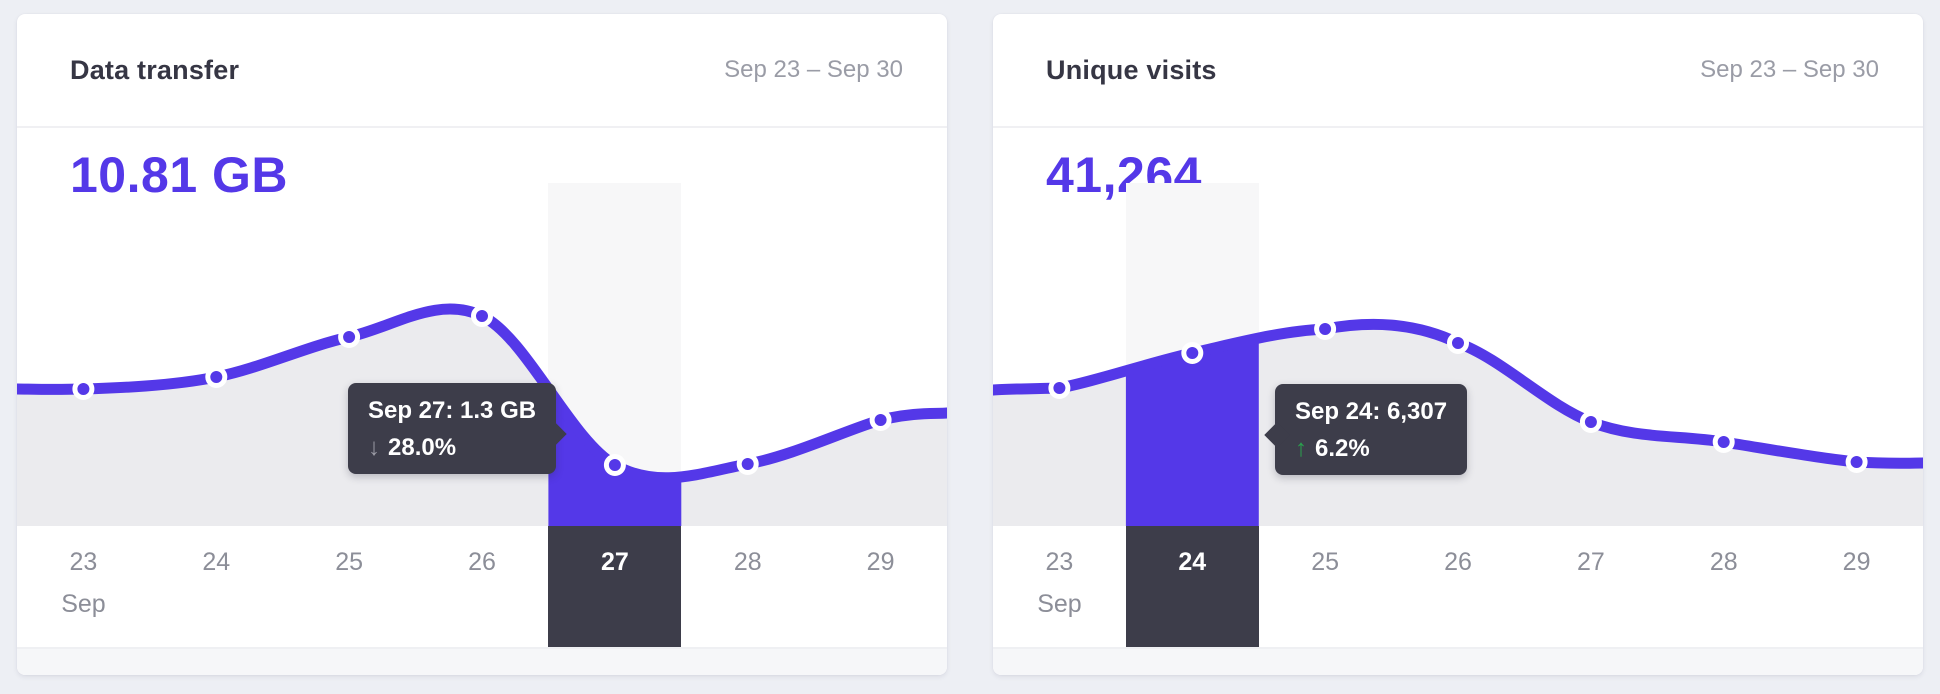 The image size is (1940, 694). Describe the element at coordinates (452, 410) in the screenshot. I see `tooltip-label: Sep 27: 1.3 GB` at that location.